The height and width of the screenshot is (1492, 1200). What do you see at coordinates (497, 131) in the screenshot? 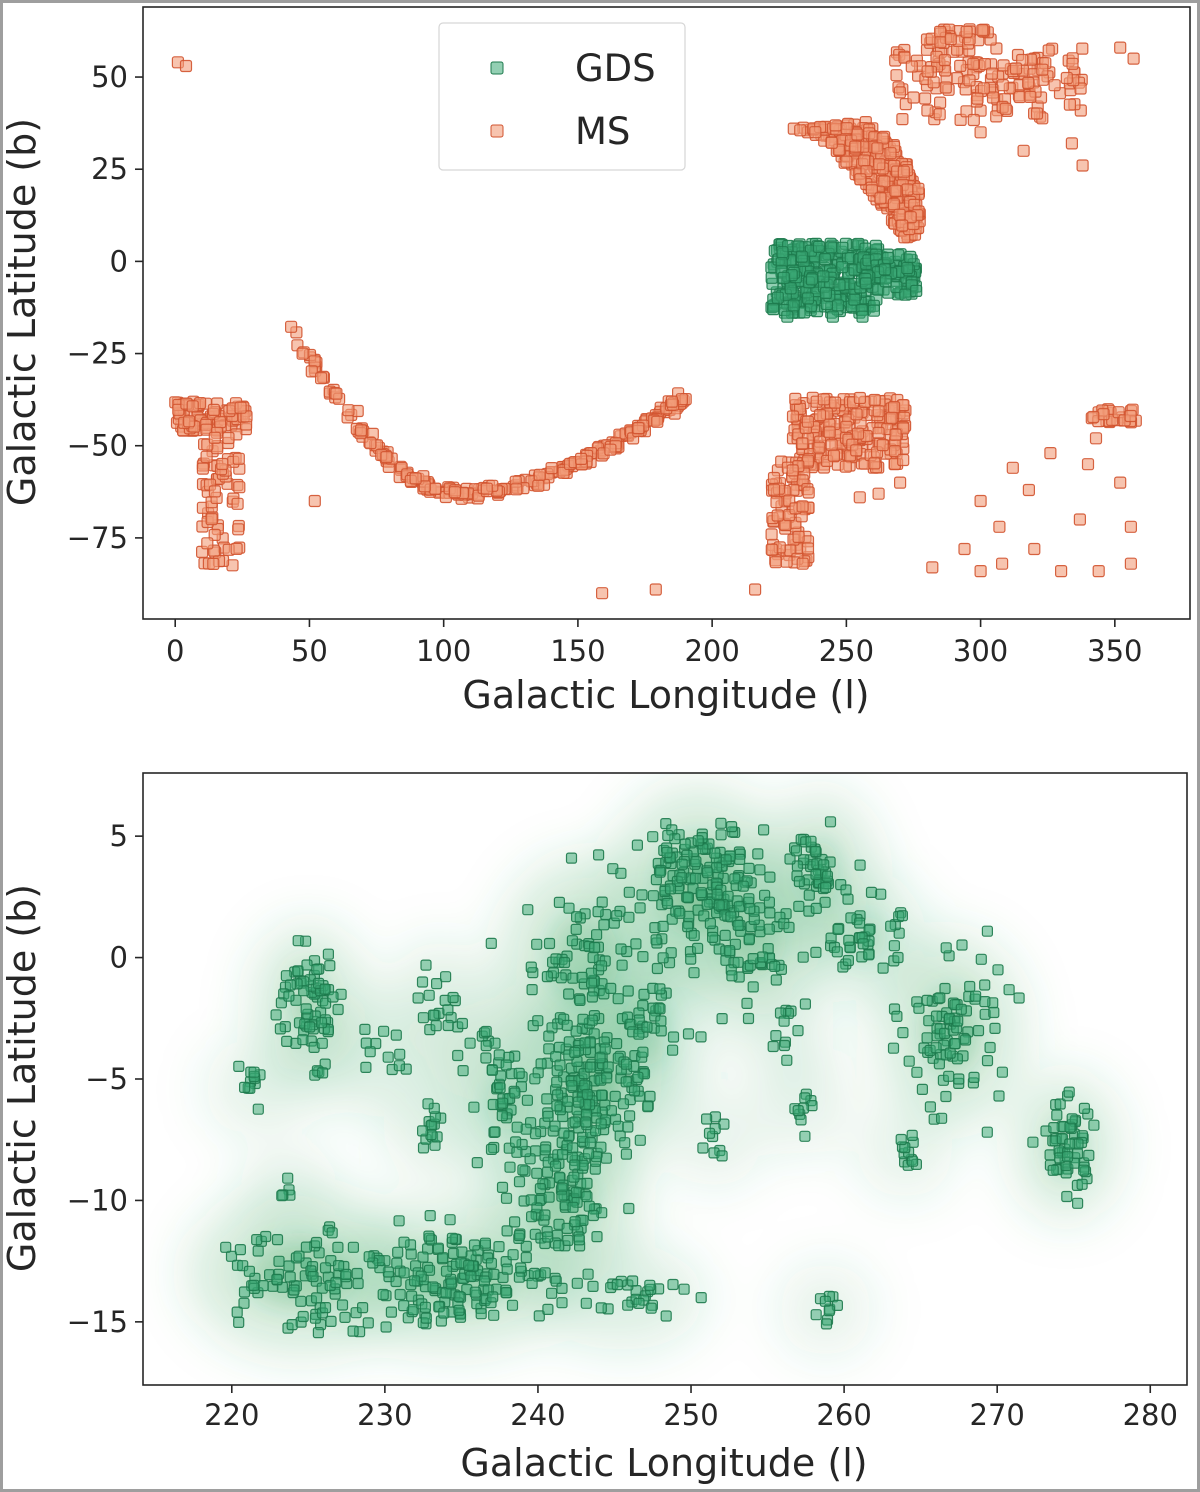
I see `legend-ms-marker` at bounding box center [497, 131].